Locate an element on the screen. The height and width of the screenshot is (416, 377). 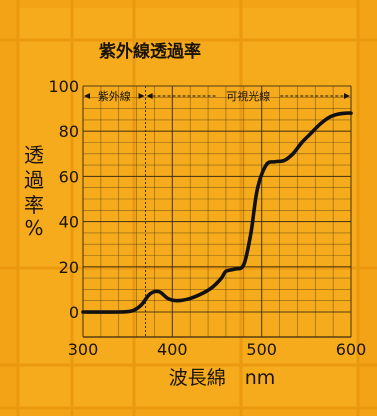
y-tick-label: 40 is located at coordinates (69, 222).